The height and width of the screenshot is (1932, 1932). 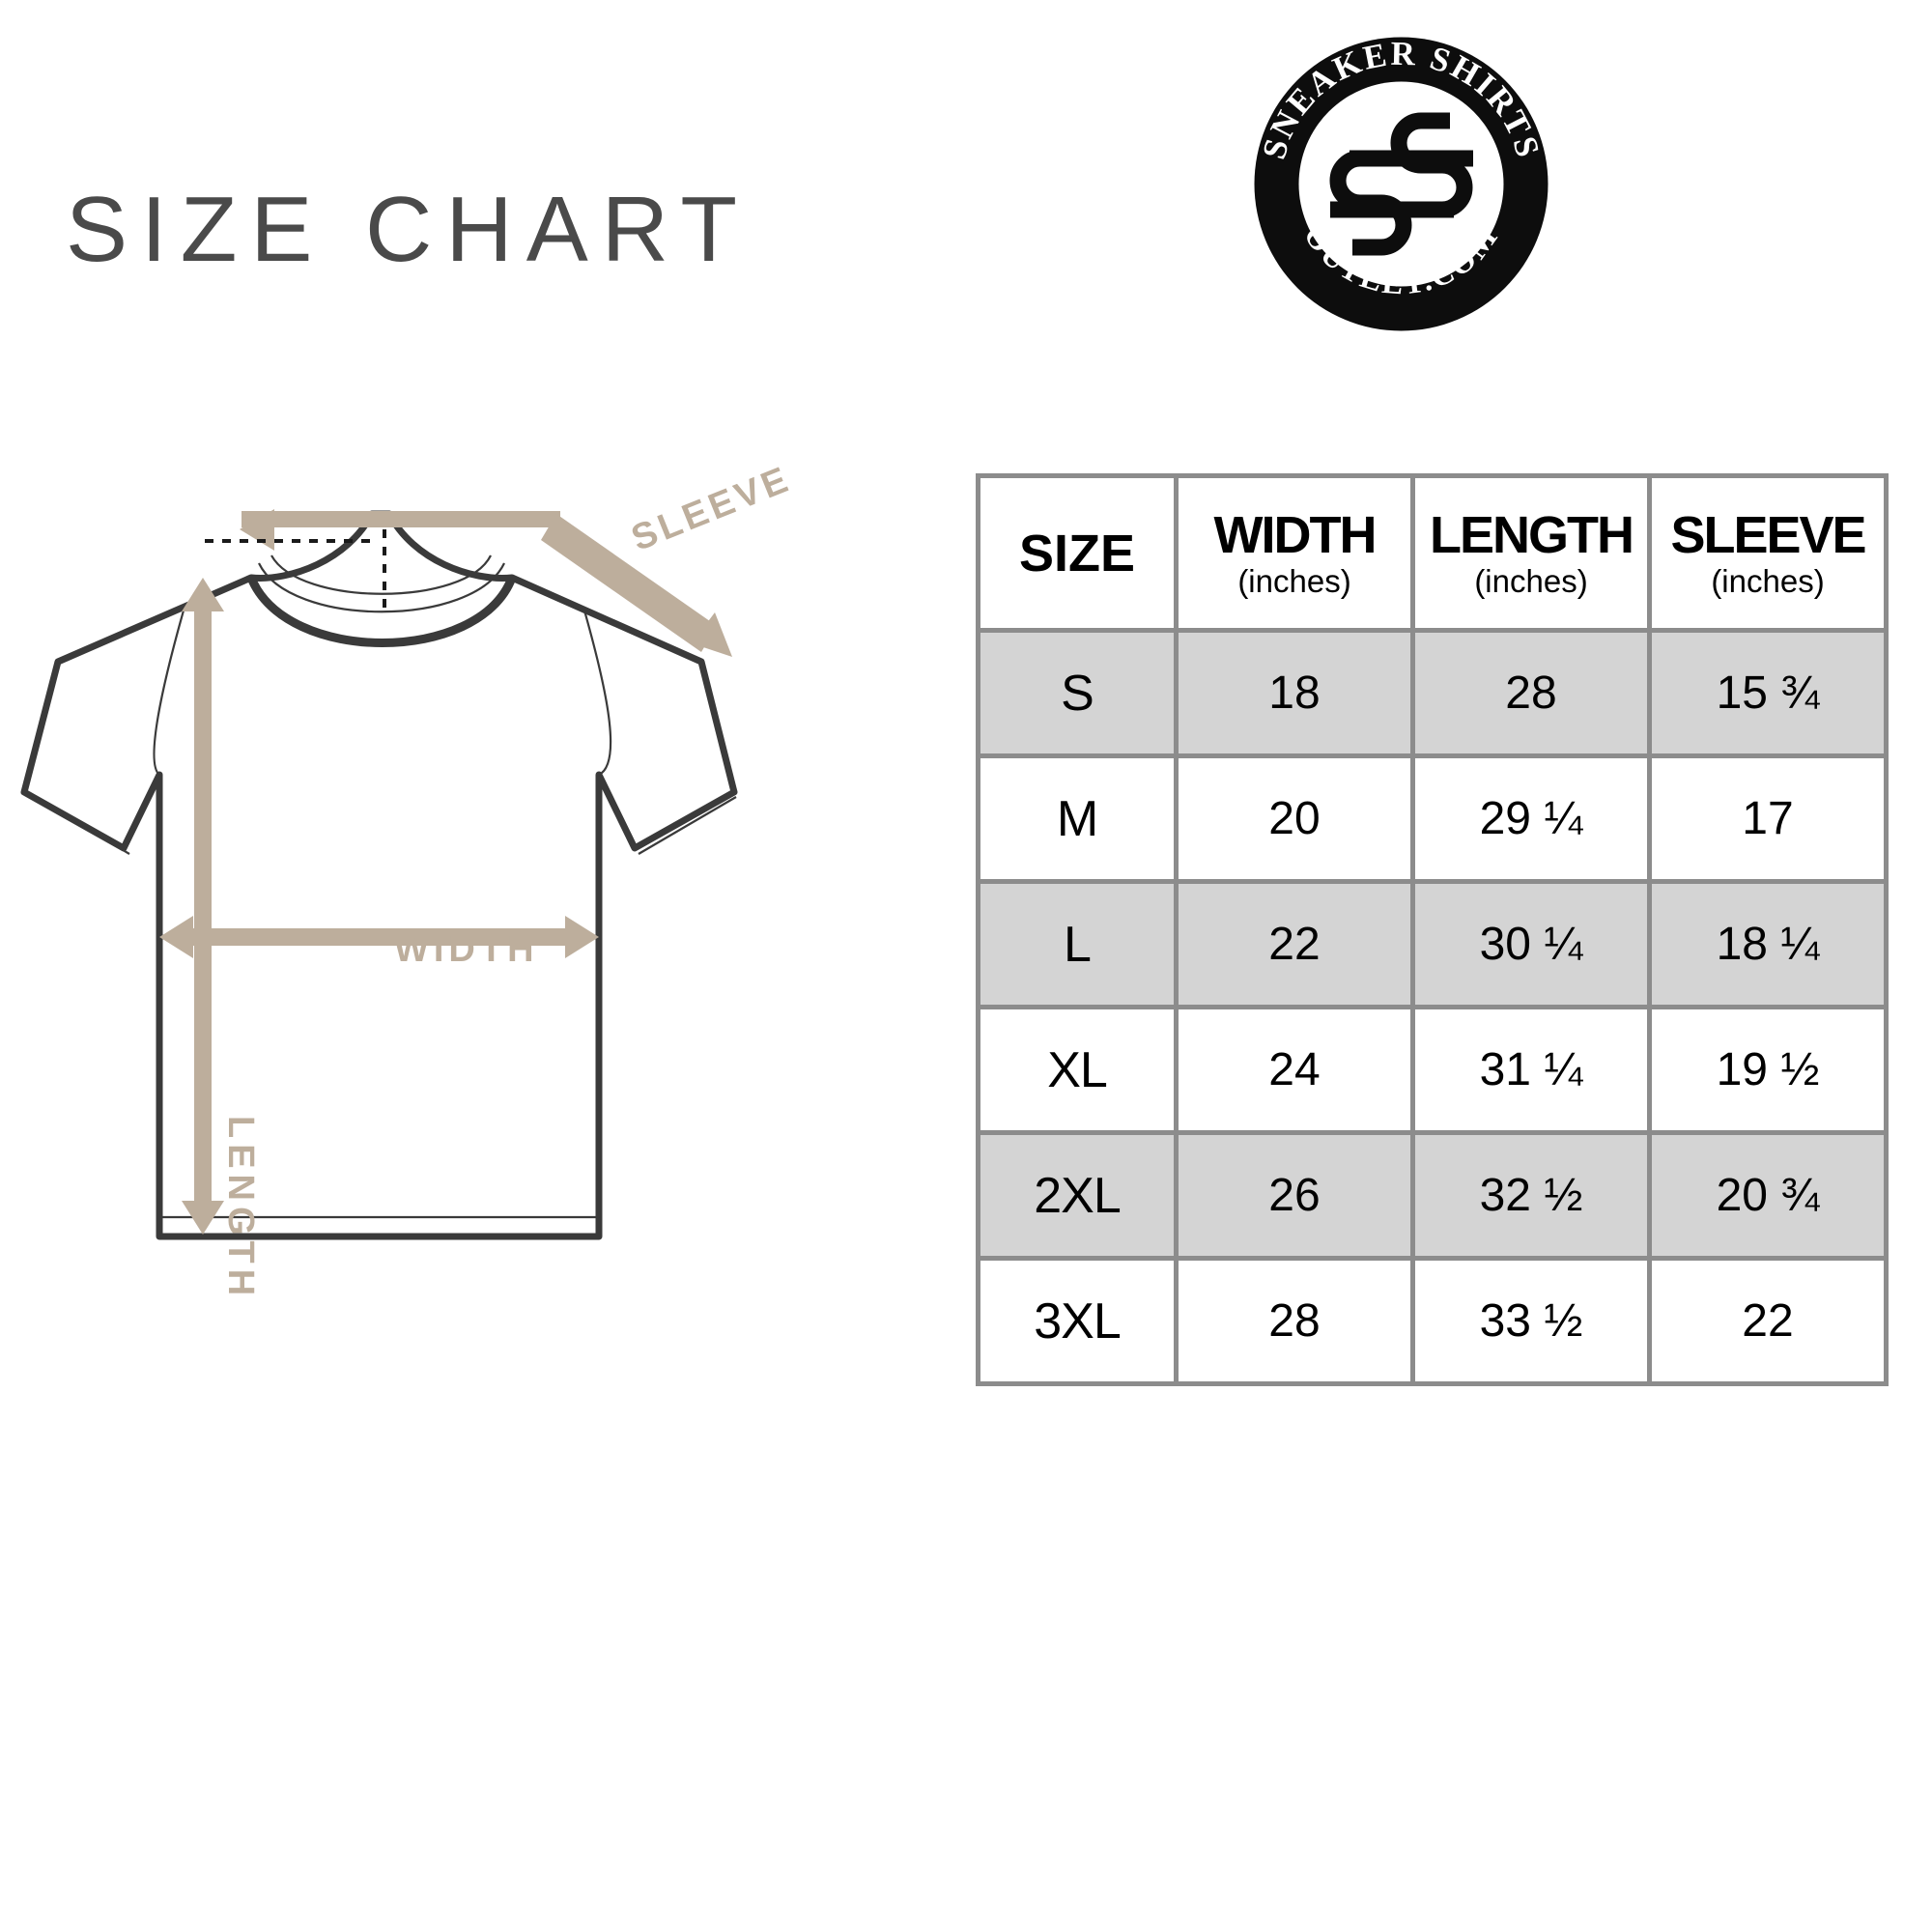 What do you see at coordinates (1768, 581) in the screenshot?
I see `column-header-sleeve-units: (inches)` at bounding box center [1768, 581].